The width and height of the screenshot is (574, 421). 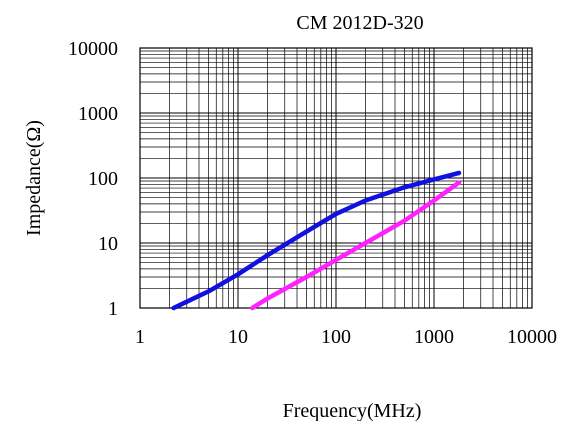 What do you see at coordinates (336, 337) in the screenshot?
I see `x-tick-label: 100` at bounding box center [336, 337].